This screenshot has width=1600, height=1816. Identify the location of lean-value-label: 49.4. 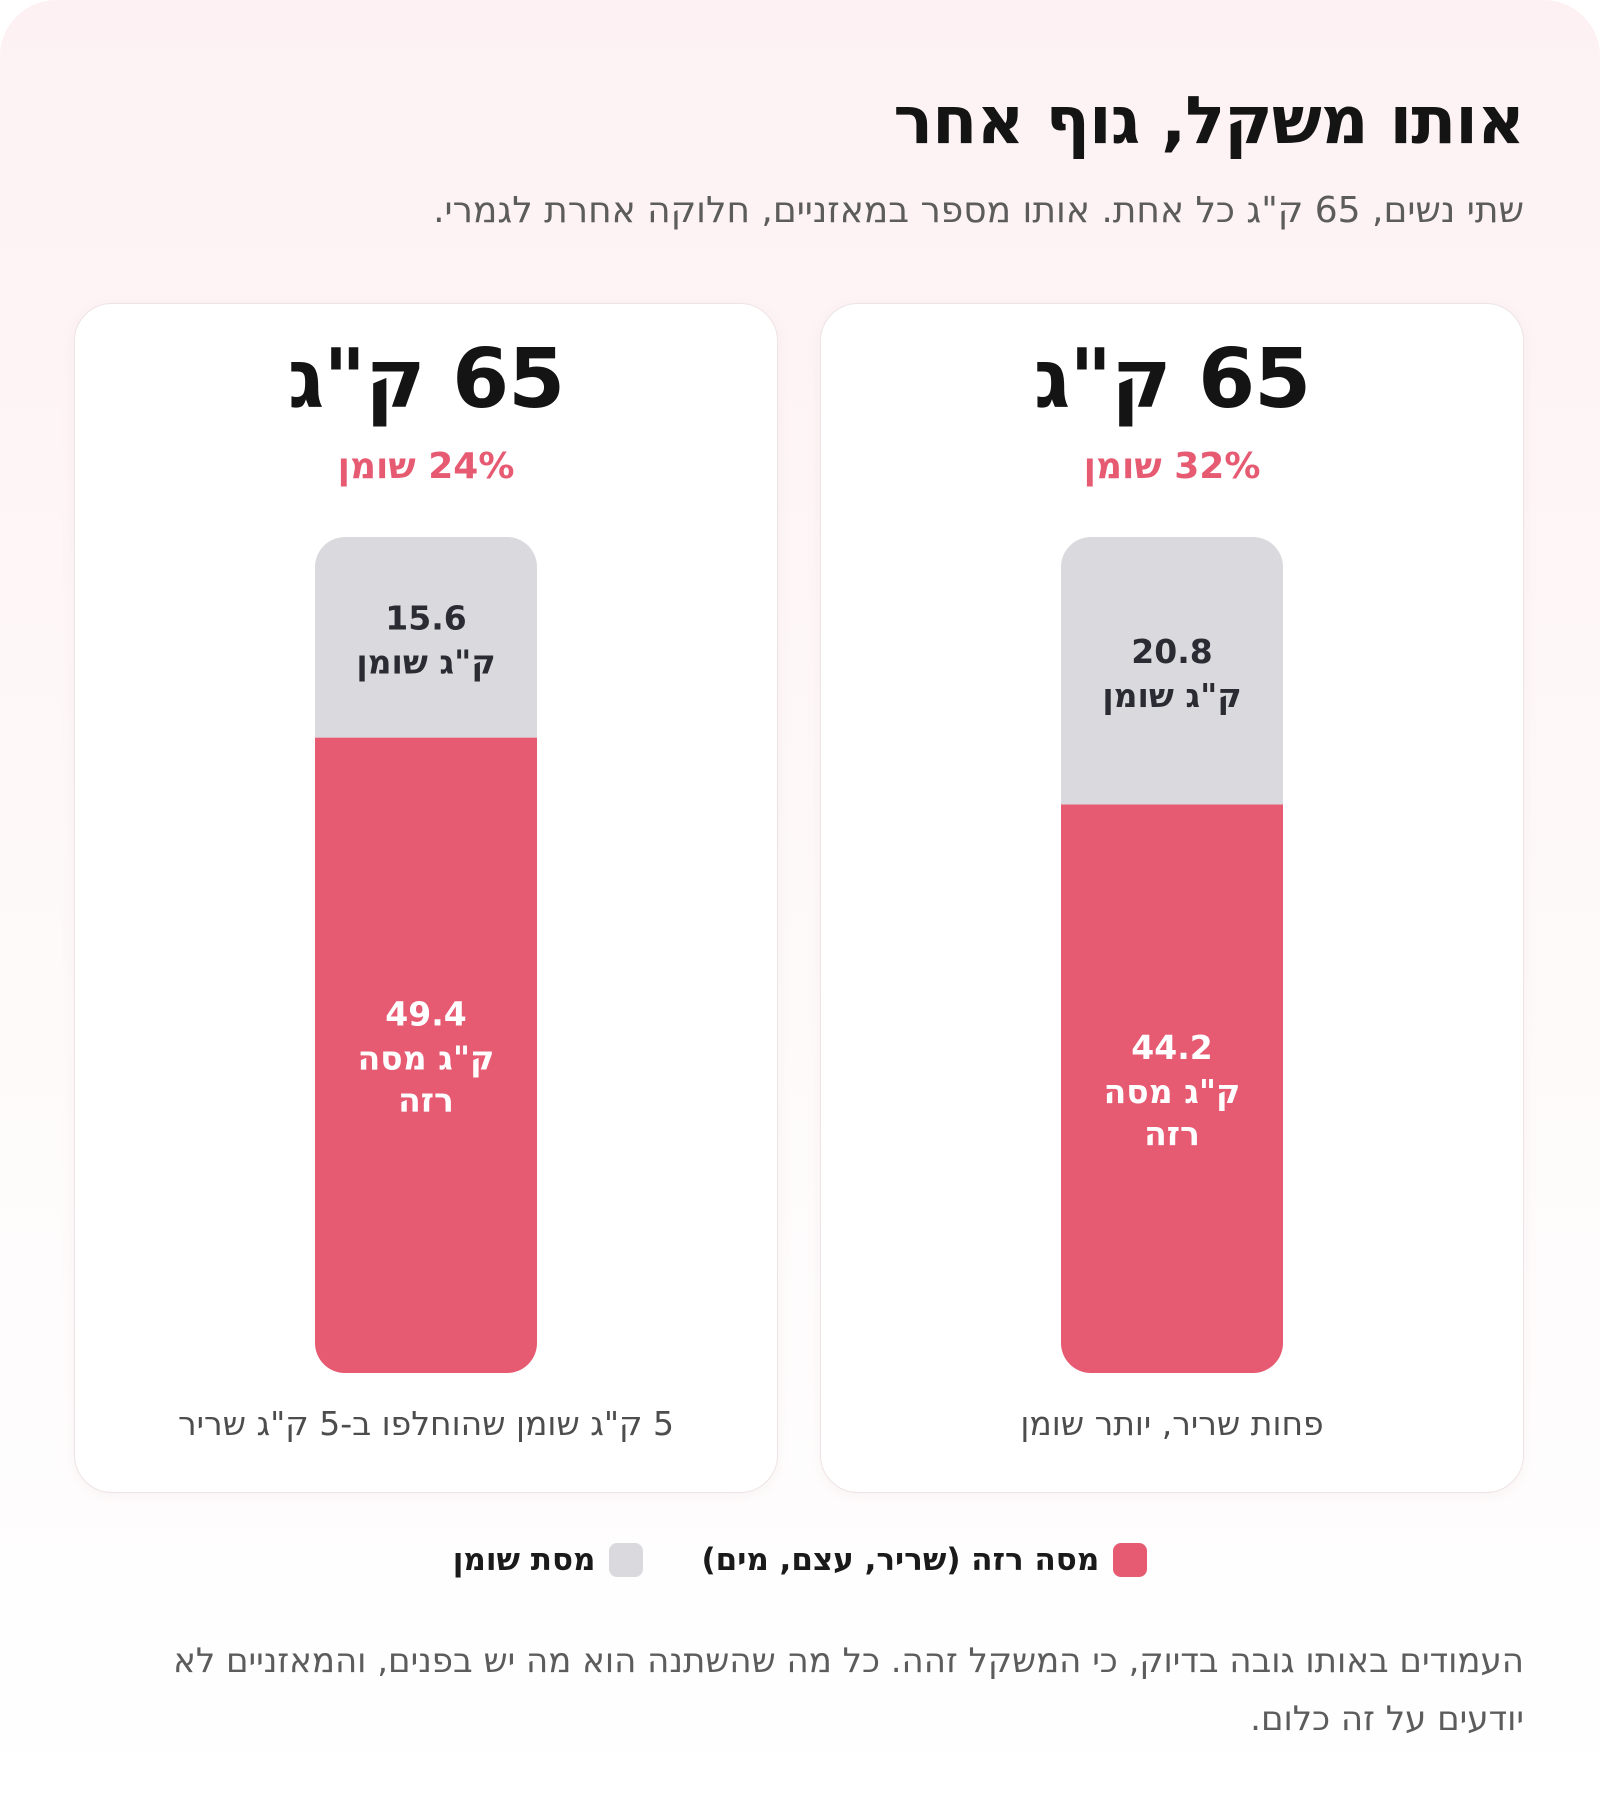
(425, 1013).